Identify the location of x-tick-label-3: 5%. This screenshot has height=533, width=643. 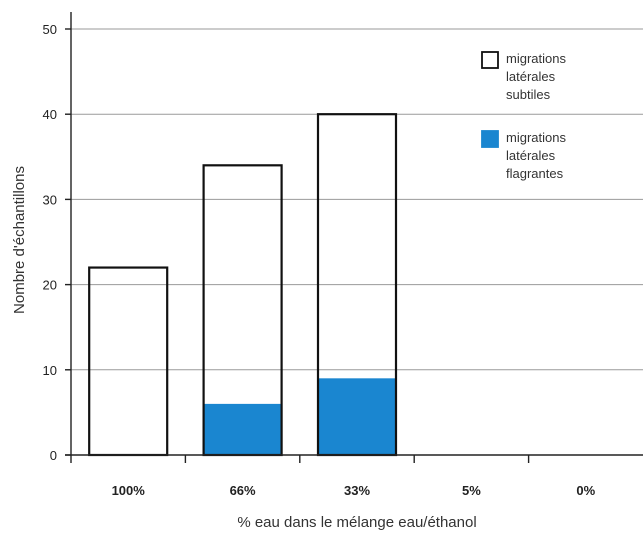
(471, 490).